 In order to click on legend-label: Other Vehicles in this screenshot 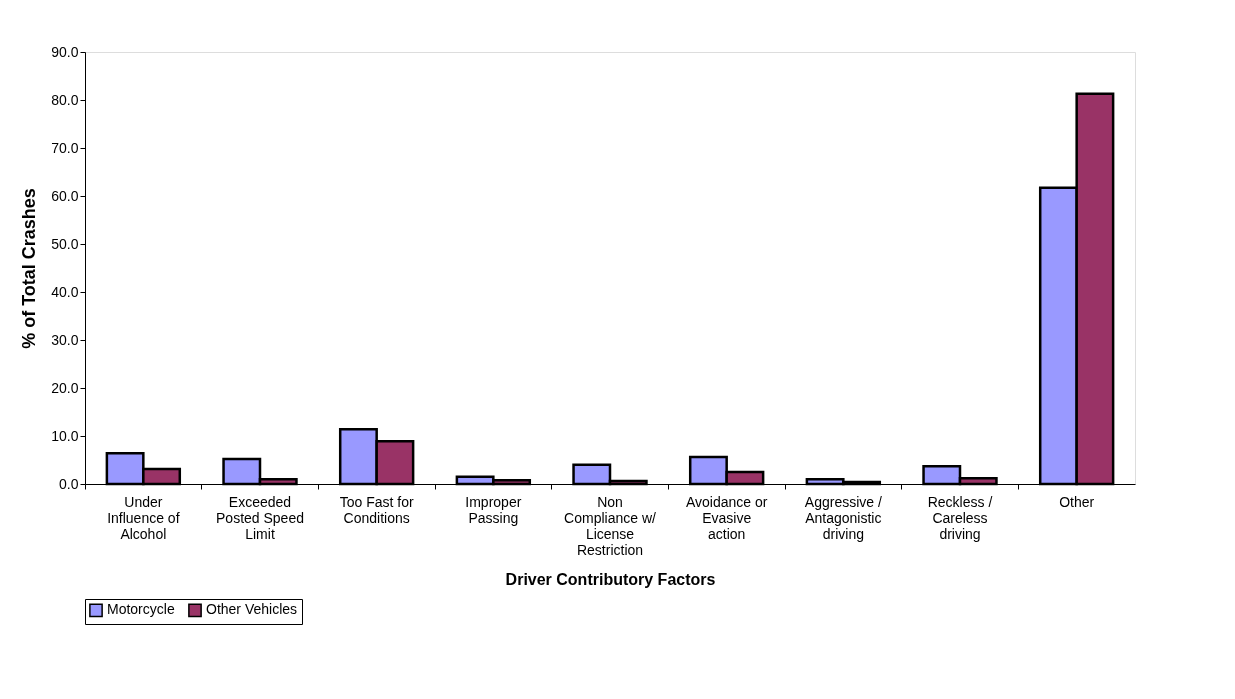, I will do `click(252, 609)`.